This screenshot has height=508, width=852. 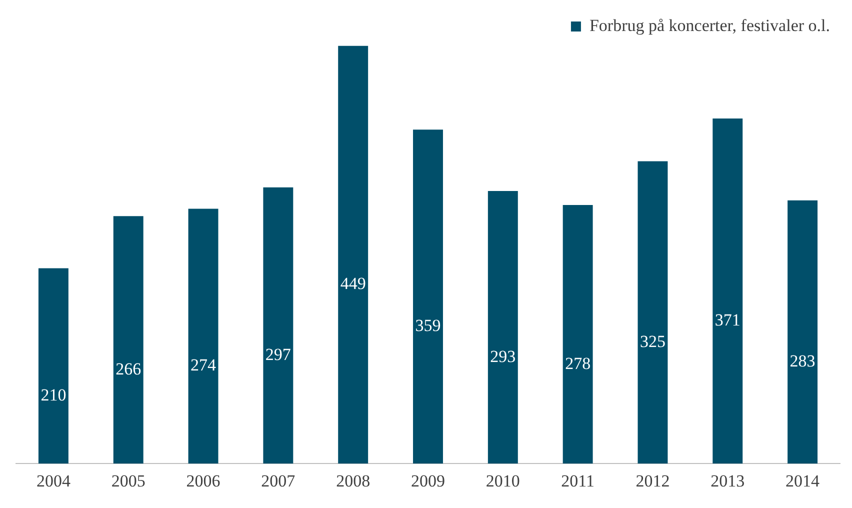 What do you see at coordinates (353, 284) in the screenshot?
I see `data-label: 449` at bounding box center [353, 284].